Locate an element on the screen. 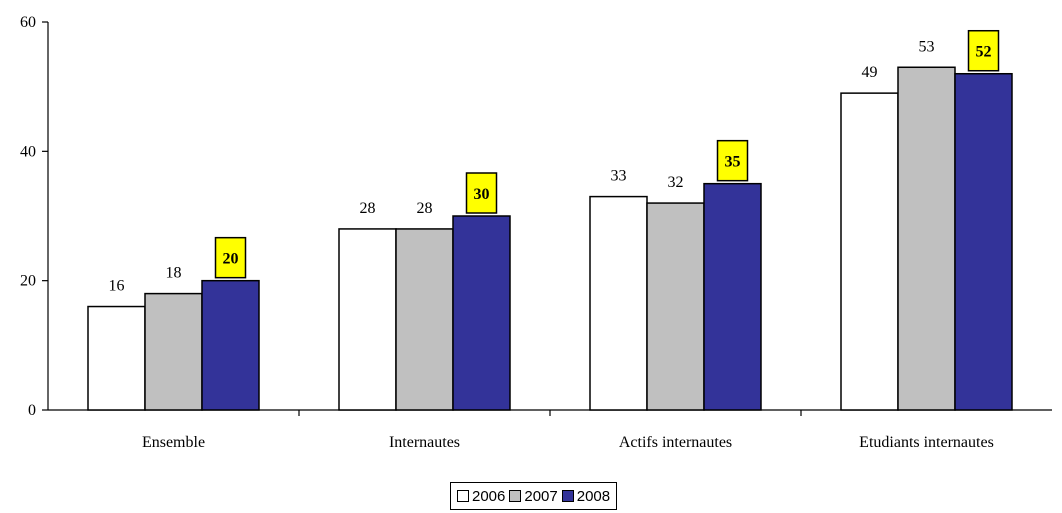 The height and width of the screenshot is (513, 1062). legend-item-2008: 2008 is located at coordinates (586, 496).